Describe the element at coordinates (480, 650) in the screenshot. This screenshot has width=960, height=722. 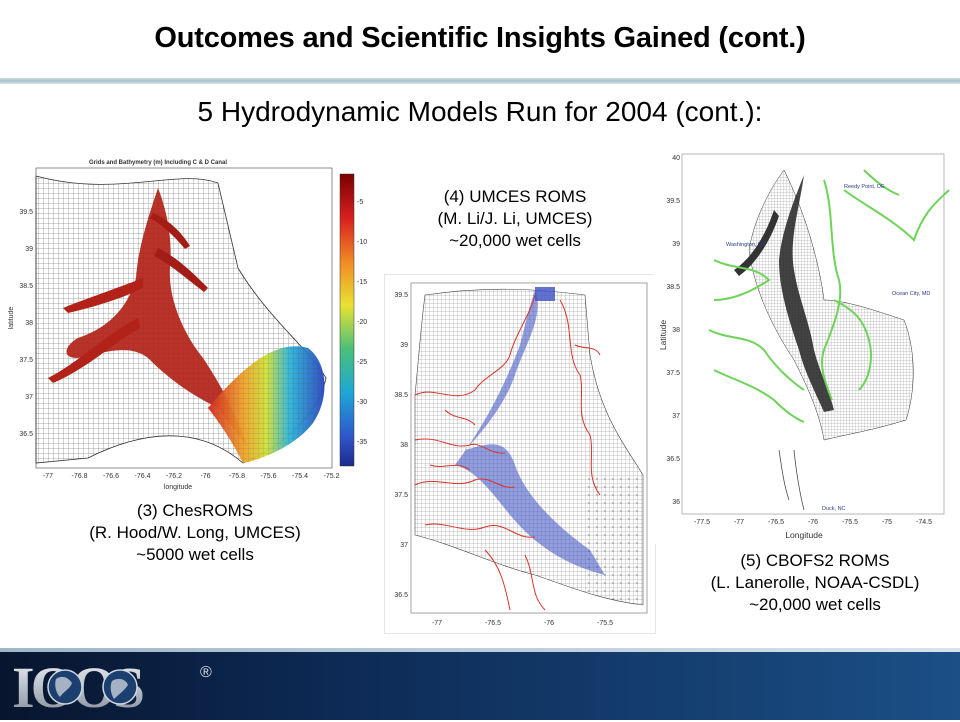
I see `footer-divider` at that location.